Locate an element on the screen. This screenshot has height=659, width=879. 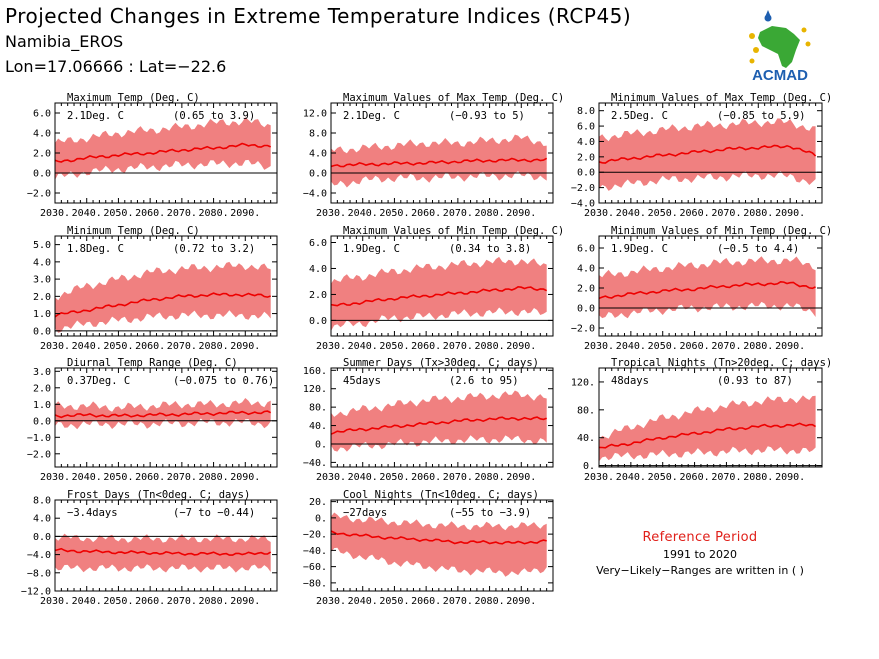
y-tick-label: 1.0 is located at coordinates (42, 405).